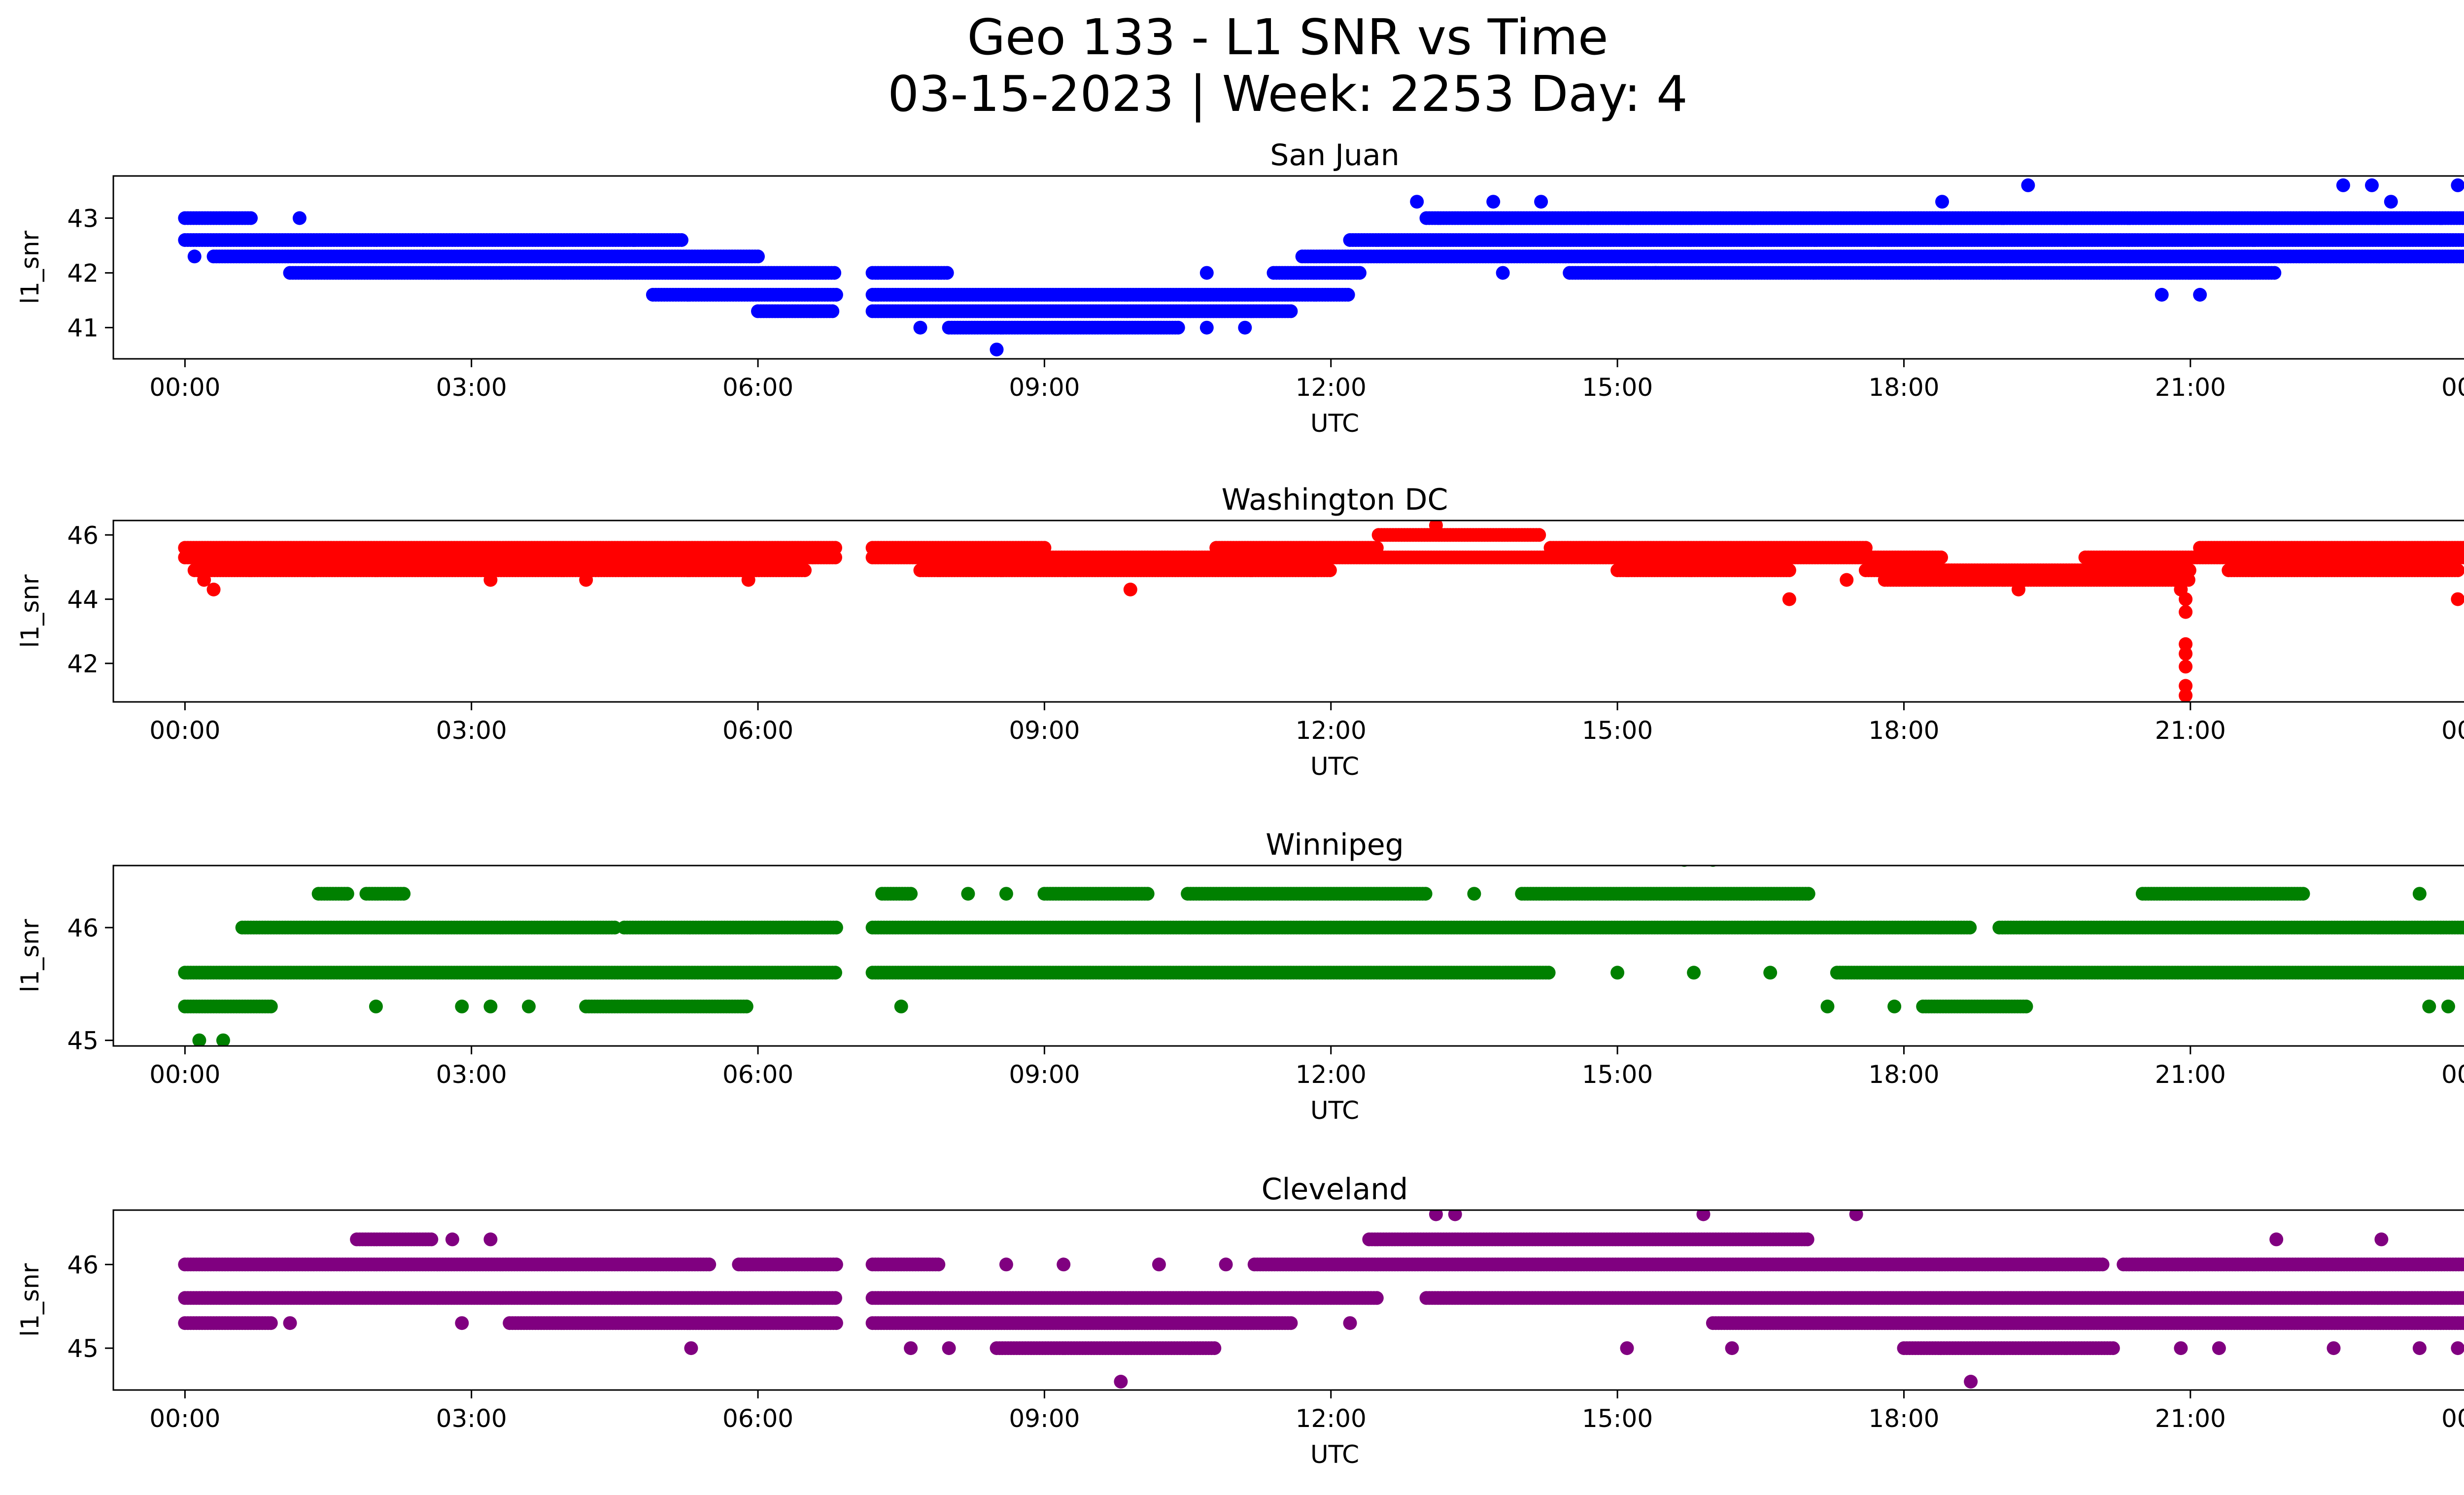 This screenshot has height=1495, width=2464. What do you see at coordinates (83, 328) in the screenshot?
I see `y-tick-label: 41` at bounding box center [83, 328].